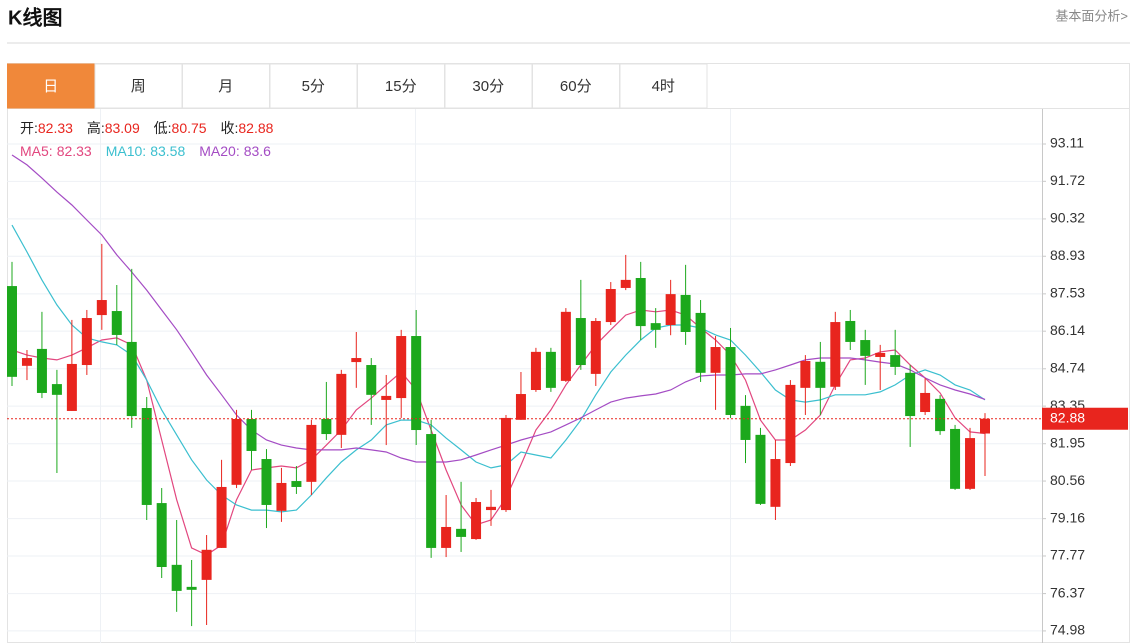 This screenshot has width=1135, height=643. I want to click on tab-label: 5分, so click(313, 86).